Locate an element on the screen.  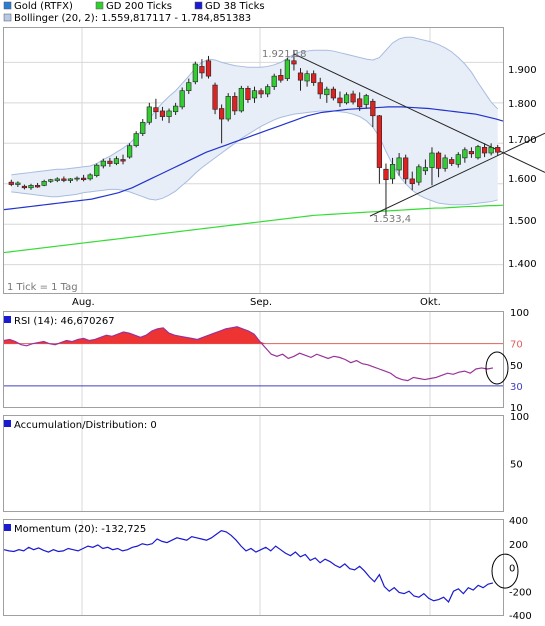
tick-note: 1 Tick = 1 Tag is located at coordinates (42, 287).